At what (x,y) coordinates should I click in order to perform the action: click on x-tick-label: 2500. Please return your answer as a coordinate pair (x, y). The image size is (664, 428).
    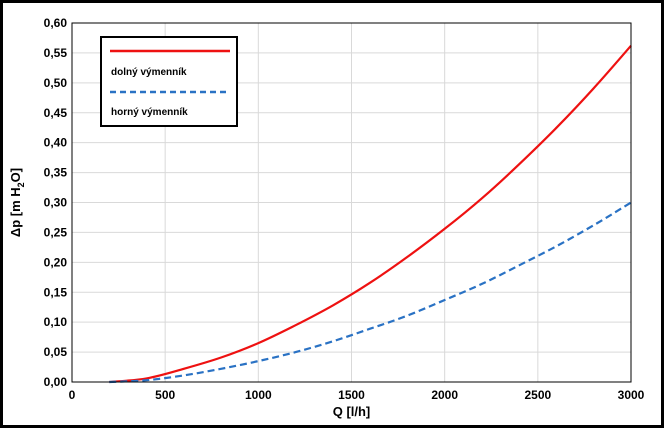
    Looking at the image, I should click on (537, 395).